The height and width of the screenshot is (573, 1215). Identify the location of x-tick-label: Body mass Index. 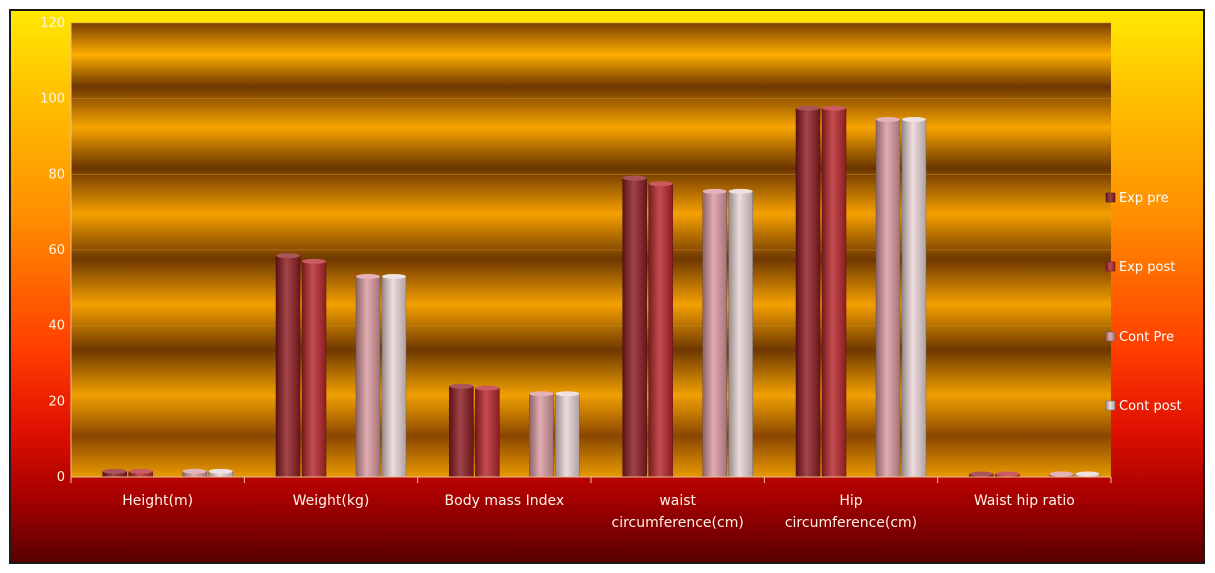
(505, 501).